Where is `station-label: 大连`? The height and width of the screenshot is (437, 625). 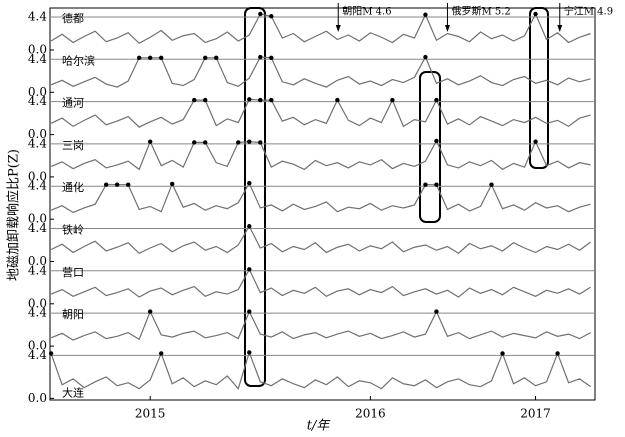 station-label: 大连 is located at coordinates (73, 392).